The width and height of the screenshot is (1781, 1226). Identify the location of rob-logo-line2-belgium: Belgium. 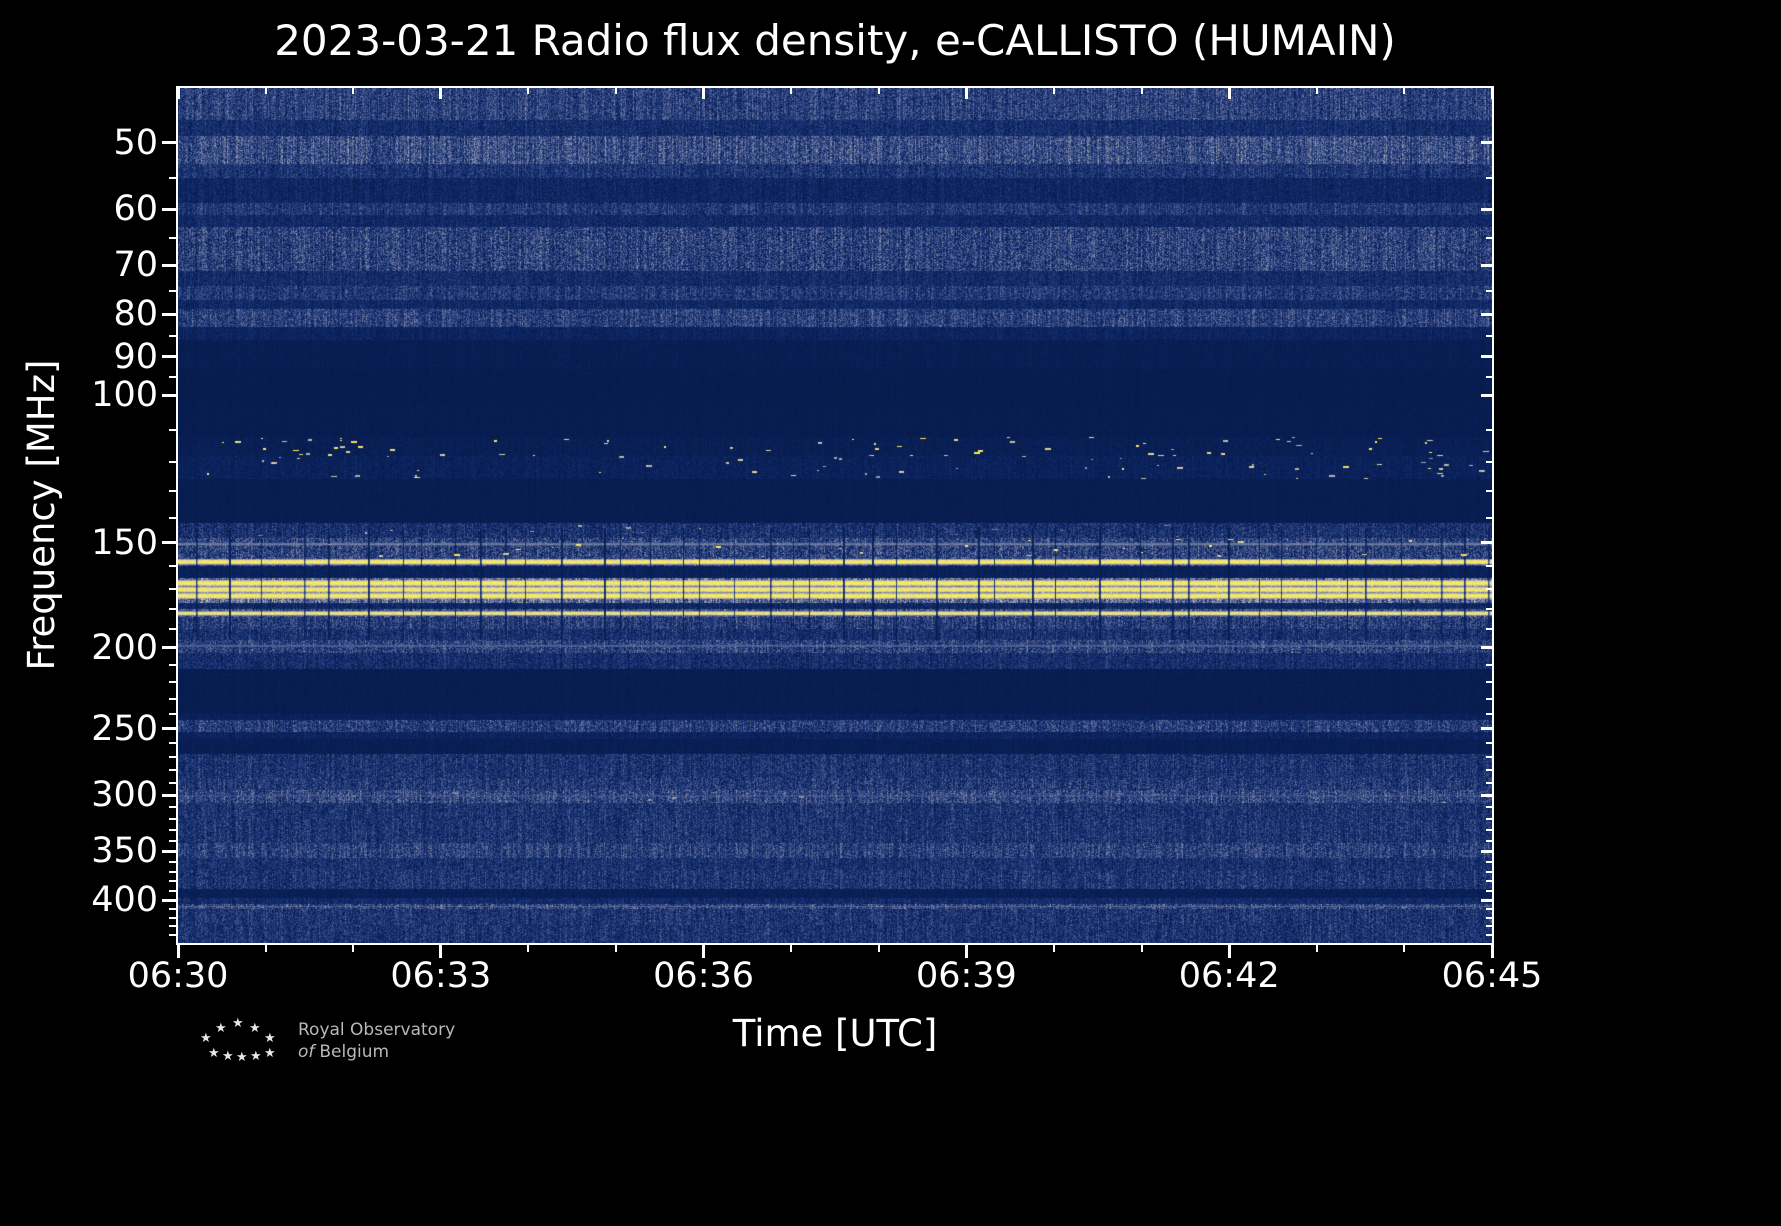
(354, 1052).